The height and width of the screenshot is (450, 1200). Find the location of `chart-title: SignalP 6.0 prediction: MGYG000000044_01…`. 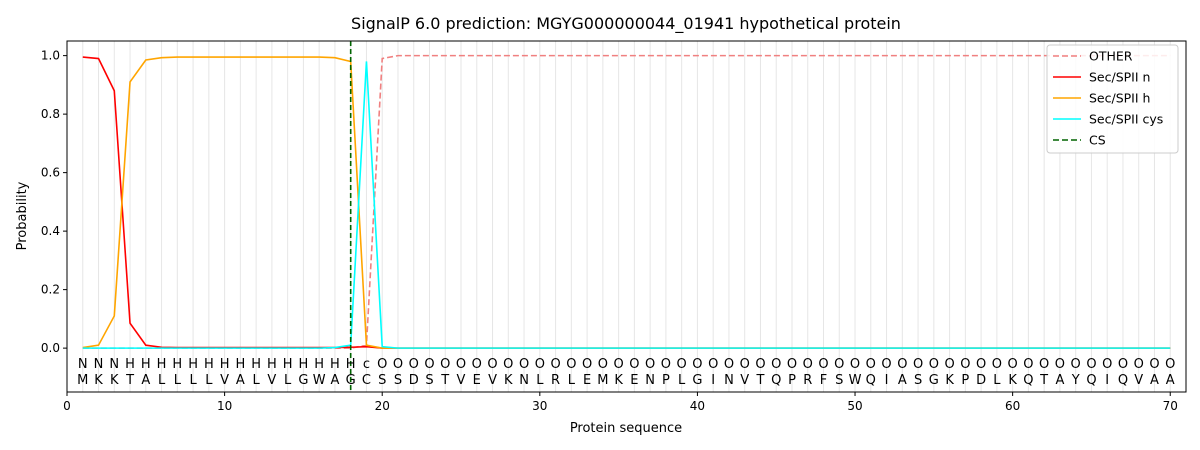

chart-title: SignalP 6.0 prediction: MGYG000000044_01… is located at coordinates (626, 24).